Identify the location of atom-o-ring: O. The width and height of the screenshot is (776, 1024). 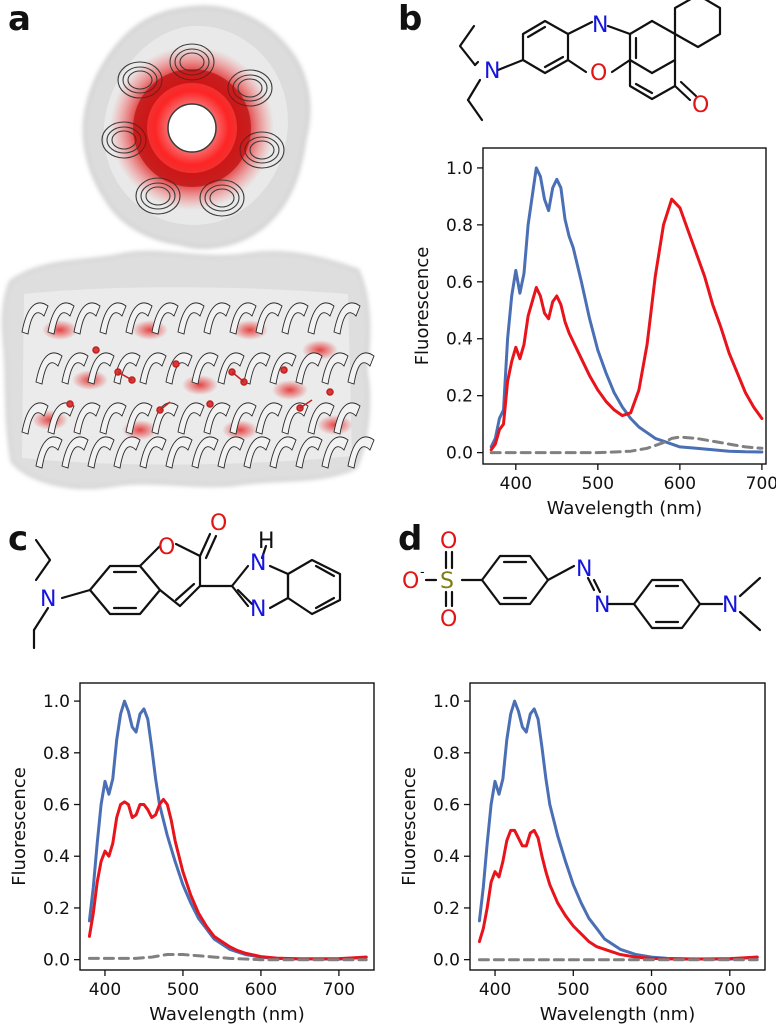
(598, 73).